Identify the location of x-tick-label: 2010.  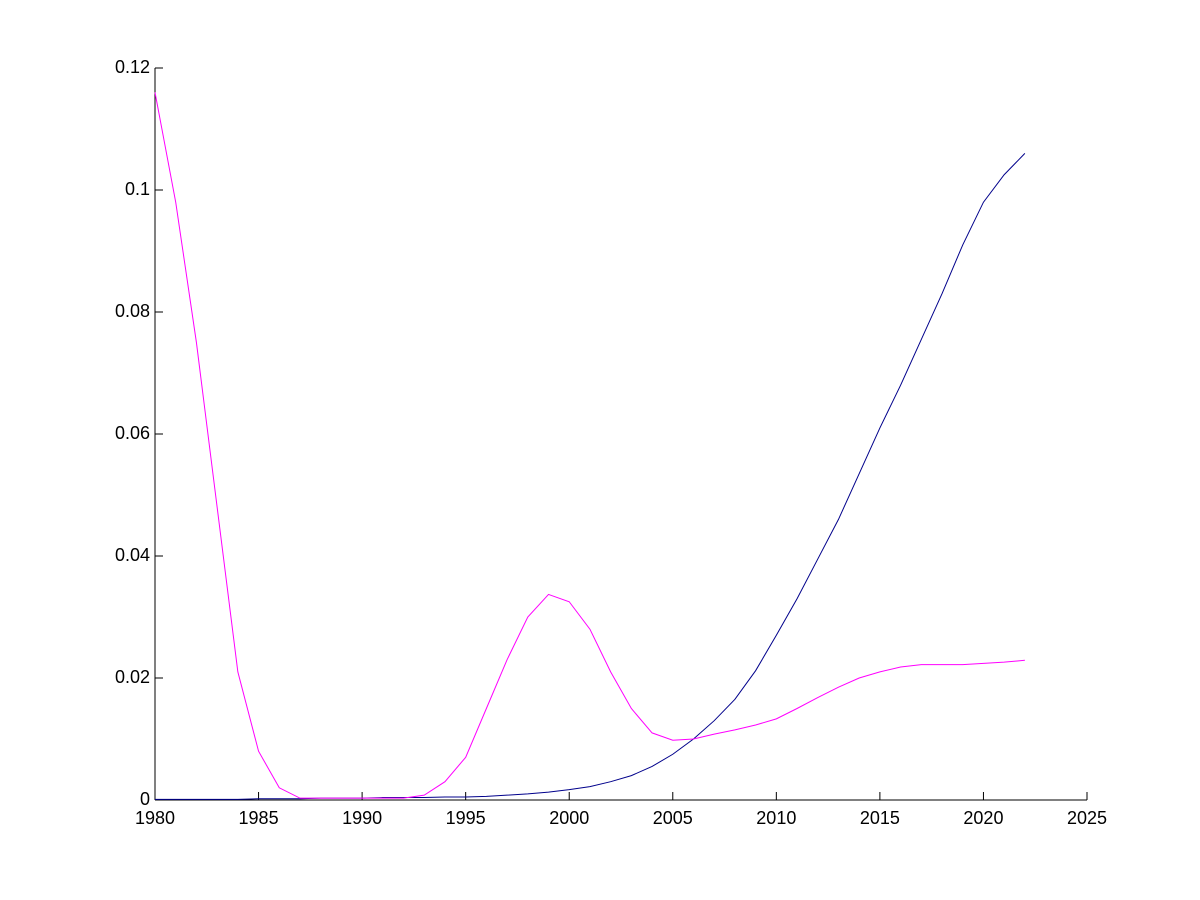
(776, 818).